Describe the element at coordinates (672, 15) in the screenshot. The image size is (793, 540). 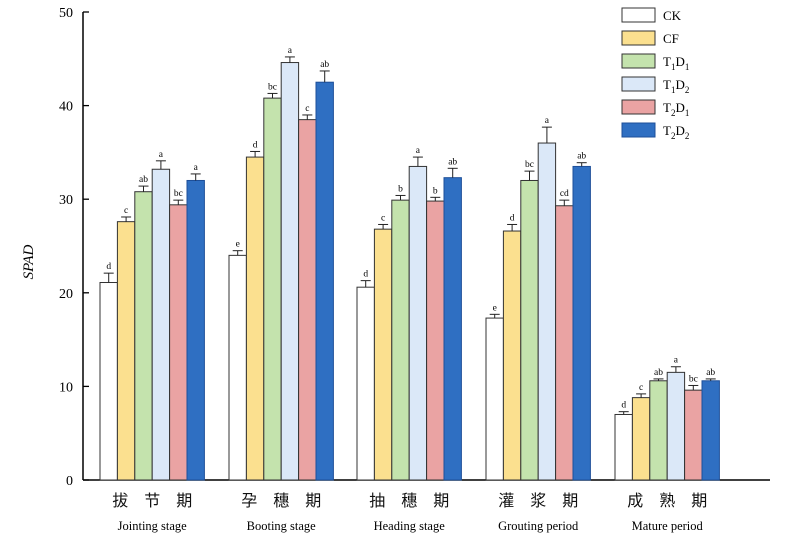
I see `legend-label: CK` at that location.